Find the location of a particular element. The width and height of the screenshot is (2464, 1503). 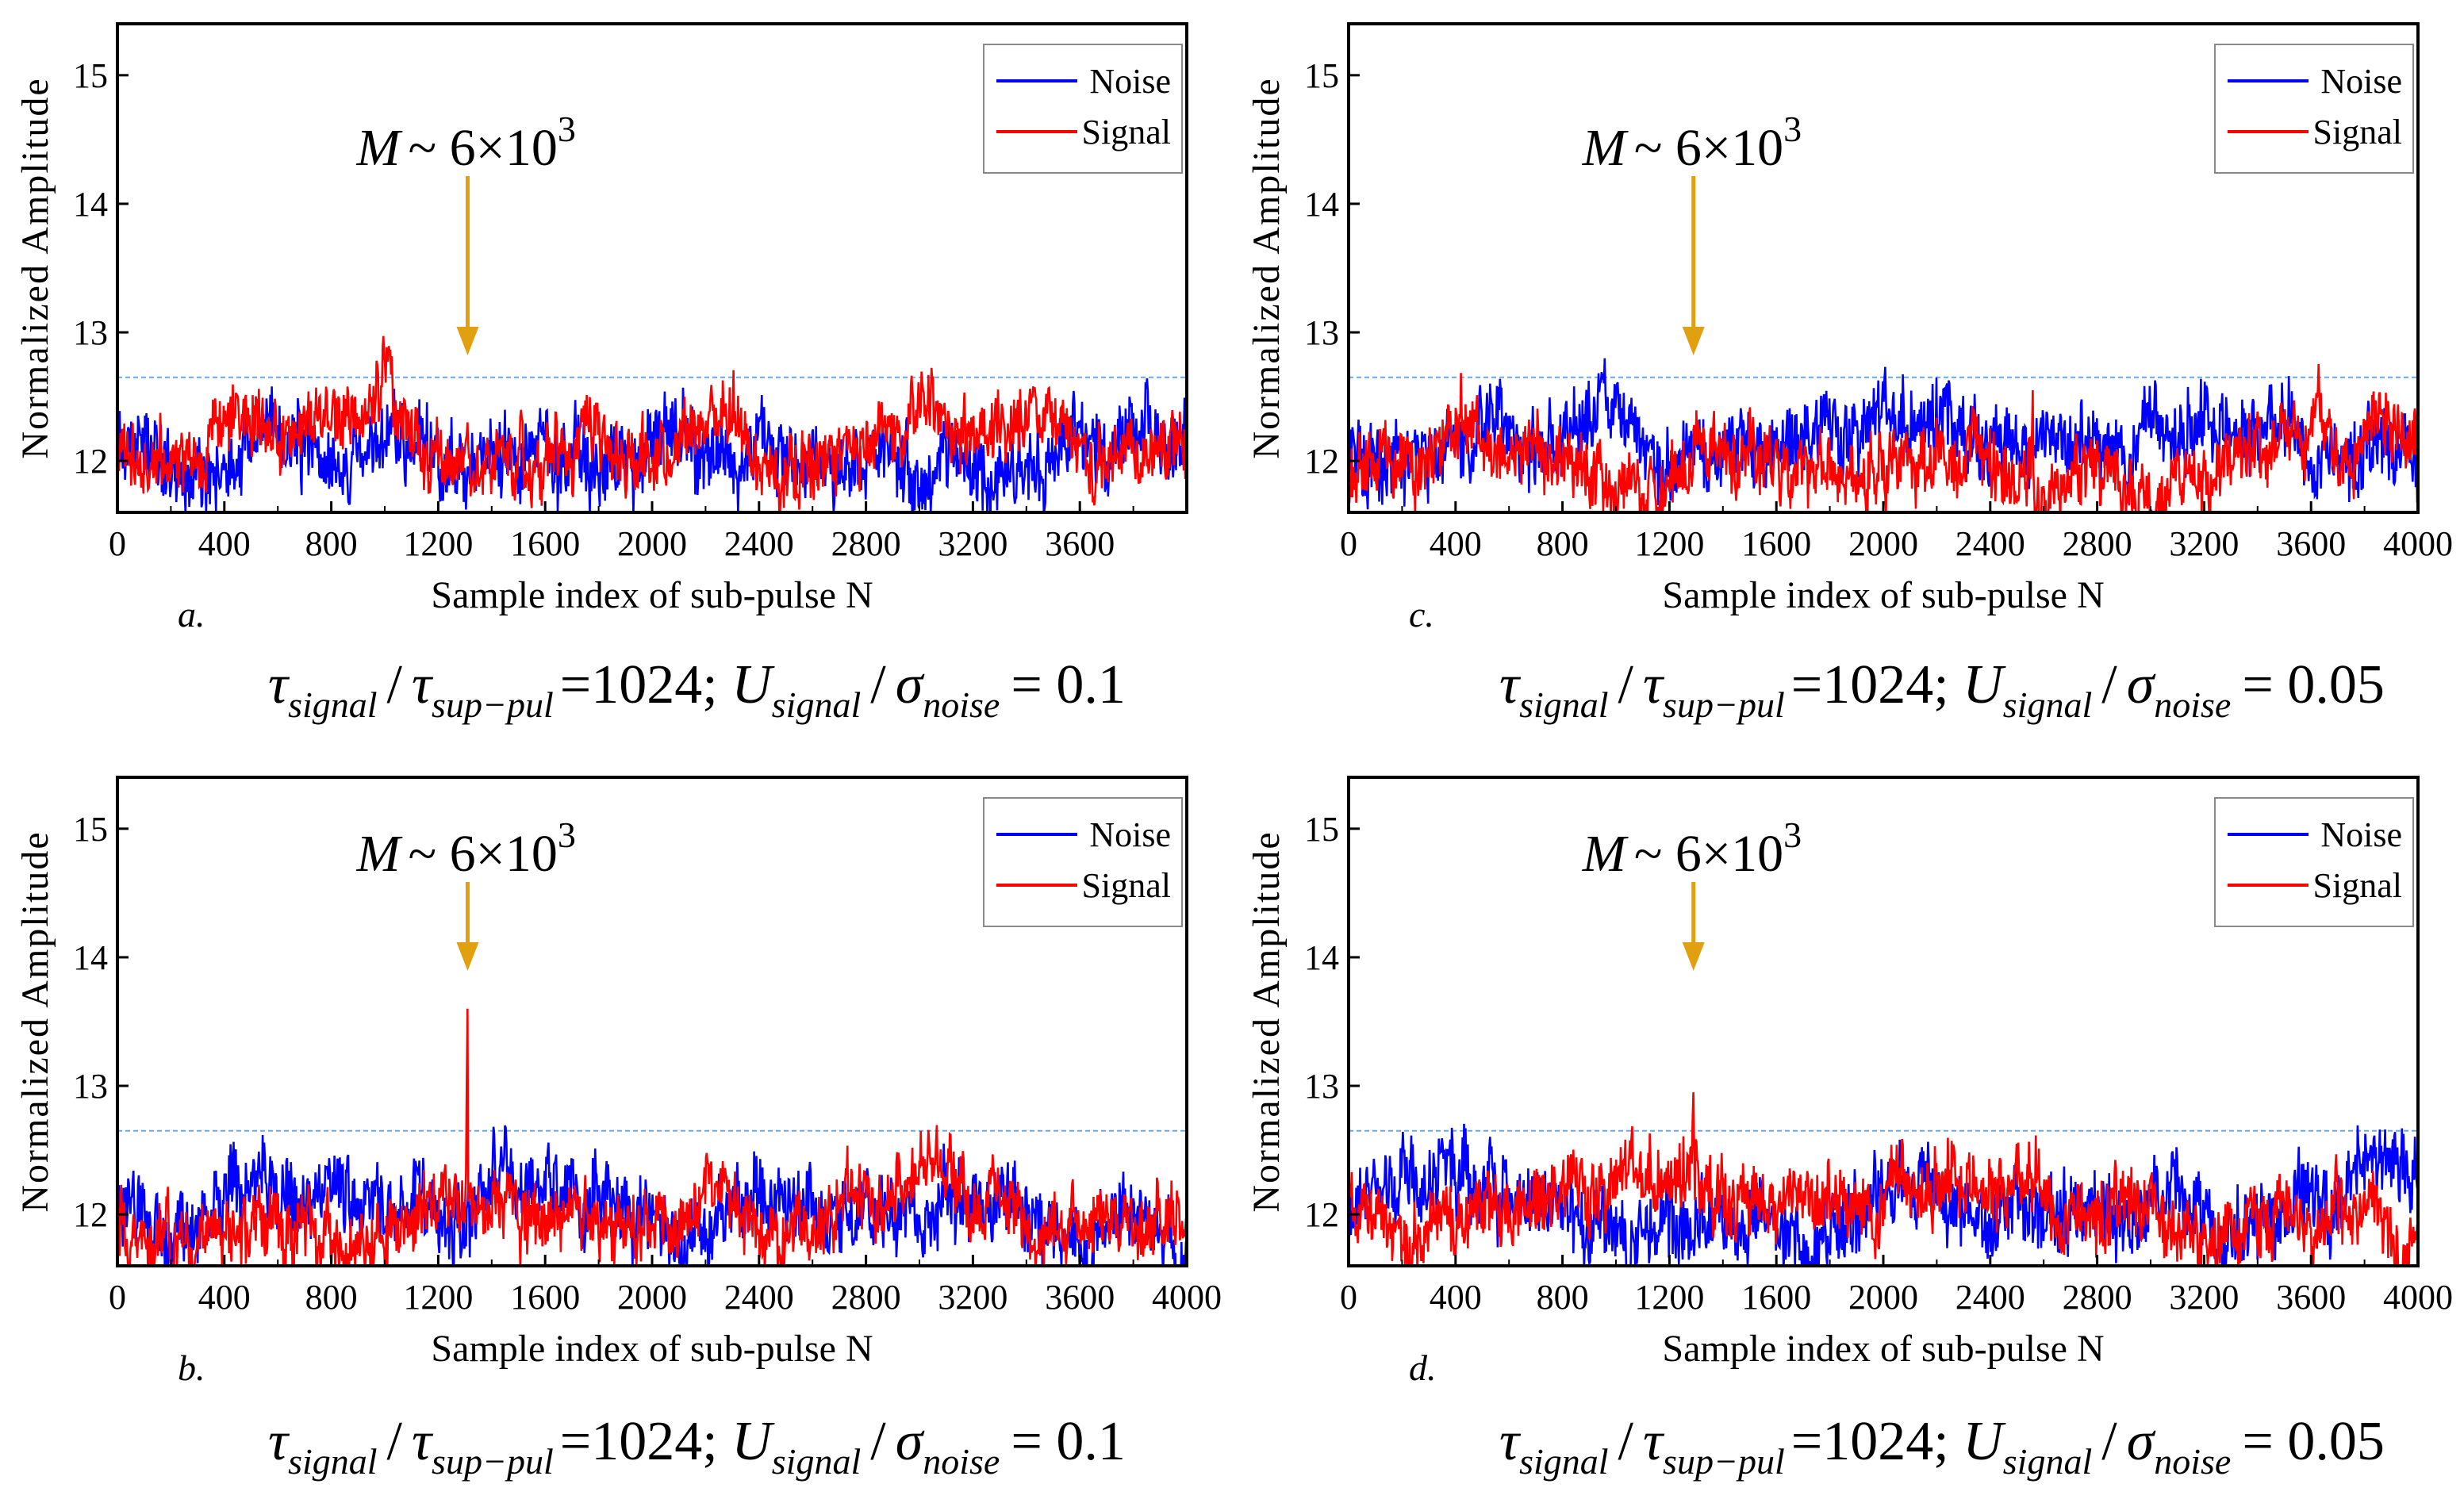

y-tick-label: 13 is located at coordinates (1321, 333).